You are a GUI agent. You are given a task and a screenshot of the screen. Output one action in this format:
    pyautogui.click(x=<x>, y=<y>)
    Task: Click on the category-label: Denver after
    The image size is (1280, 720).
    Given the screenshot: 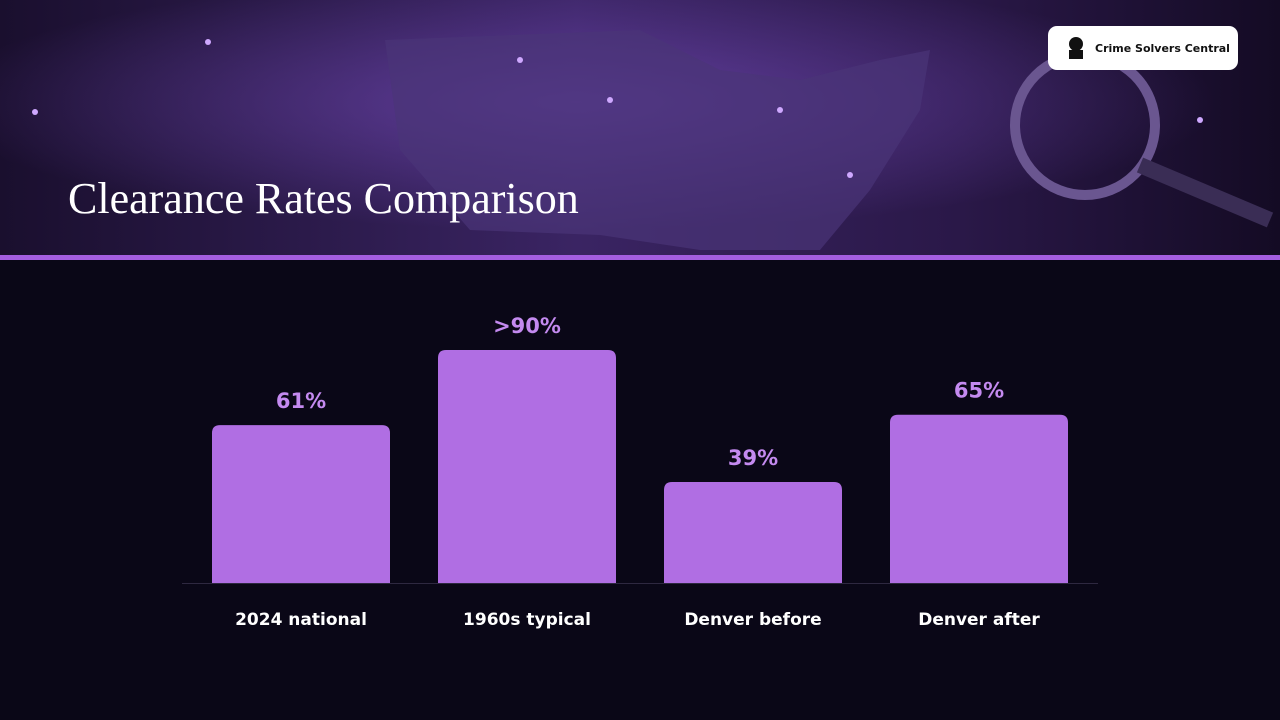 What is the action you would take?
    pyautogui.click(x=979, y=620)
    